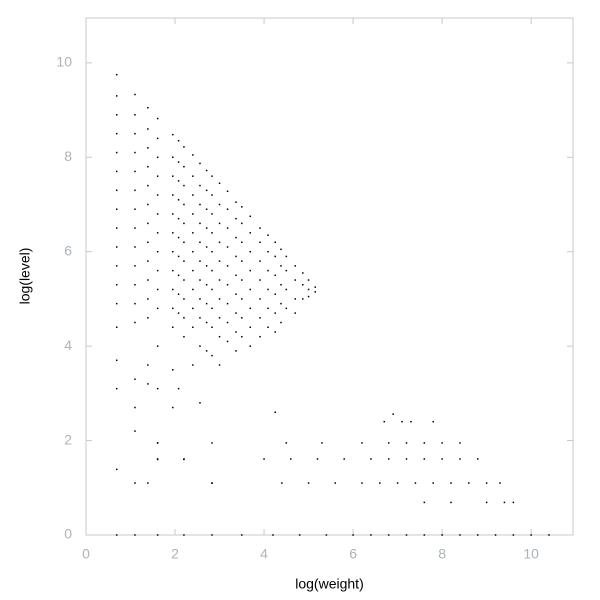 Image resolution: width=600 pixels, height=600 pixels. What do you see at coordinates (86, 554) in the screenshot?
I see `x-tick-label: 0` at bounding box center [86, 554].